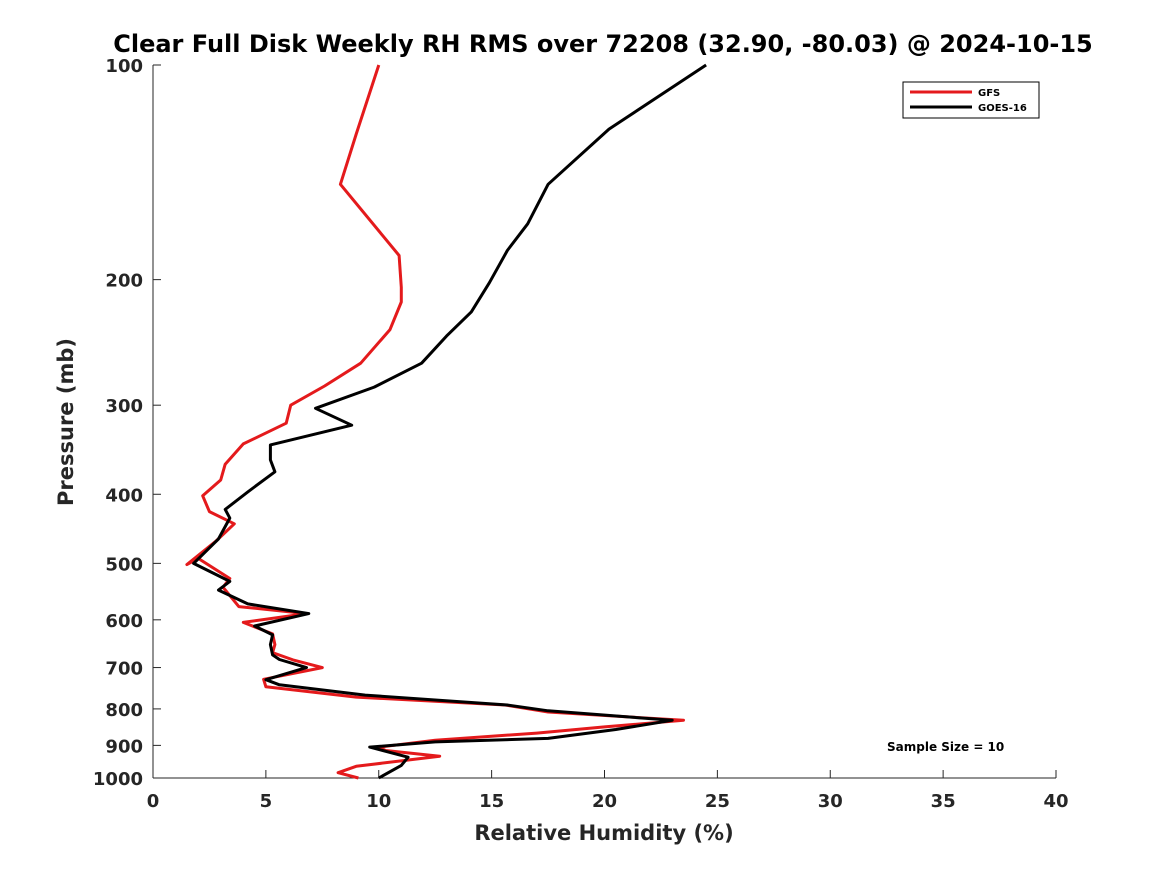 This screenshot has height=875, width=1167. Describe the element at coordinates (945, 747) in the screenshot. I see `sample-size-annotation: Sample Size = 10` at that location.